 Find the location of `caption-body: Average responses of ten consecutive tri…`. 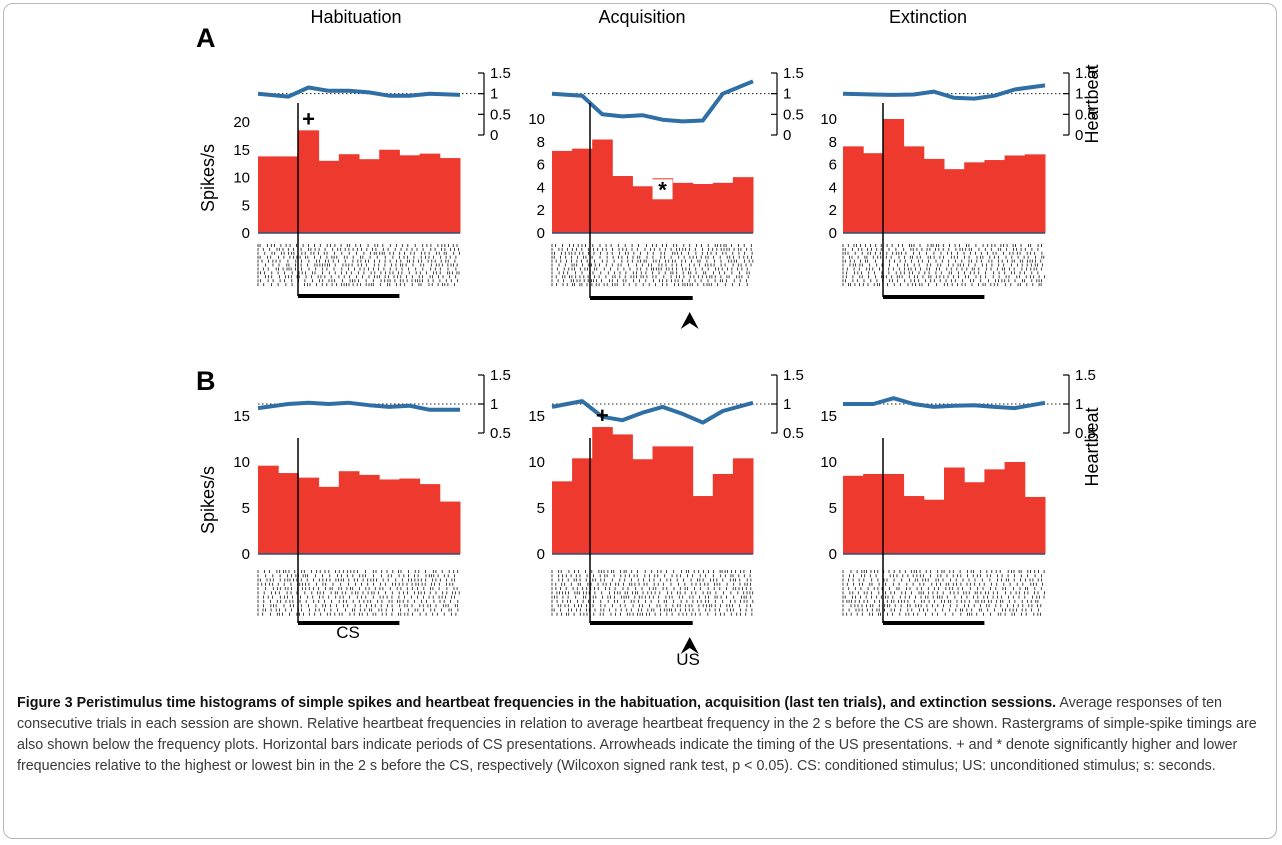

caption-body: Average responses of ten consecutive tri… is located at coordinates (637, 734).